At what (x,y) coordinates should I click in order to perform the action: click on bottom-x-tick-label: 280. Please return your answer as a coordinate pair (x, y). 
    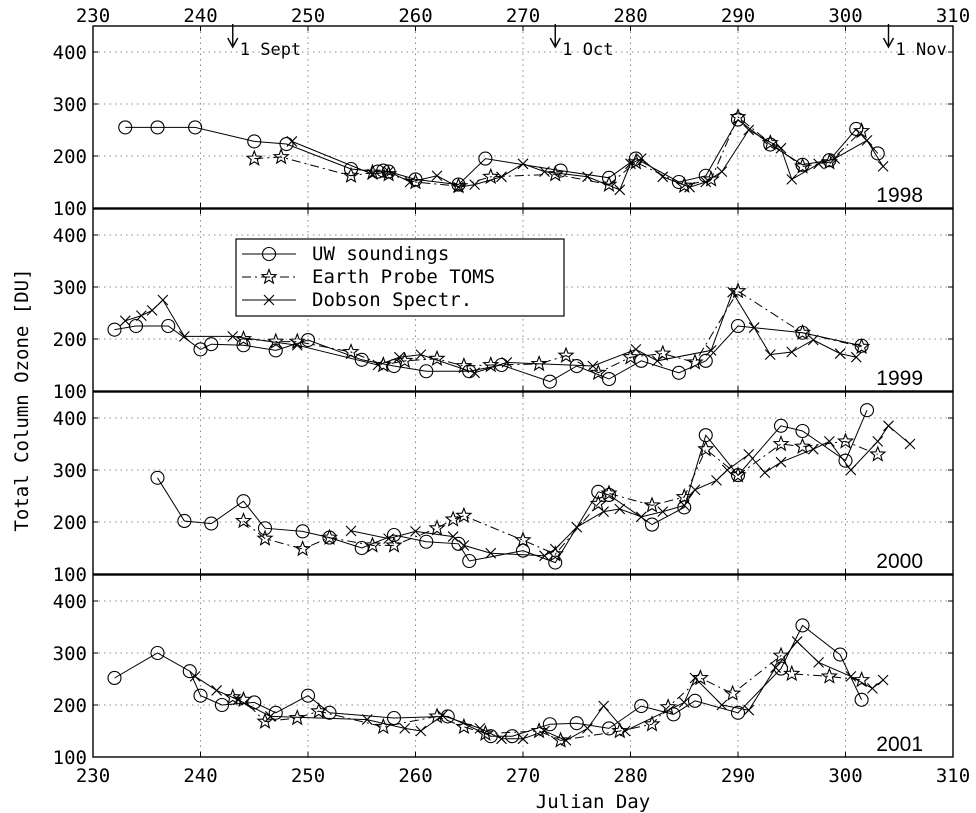
    Looking at the image, I should click on (630, 776).